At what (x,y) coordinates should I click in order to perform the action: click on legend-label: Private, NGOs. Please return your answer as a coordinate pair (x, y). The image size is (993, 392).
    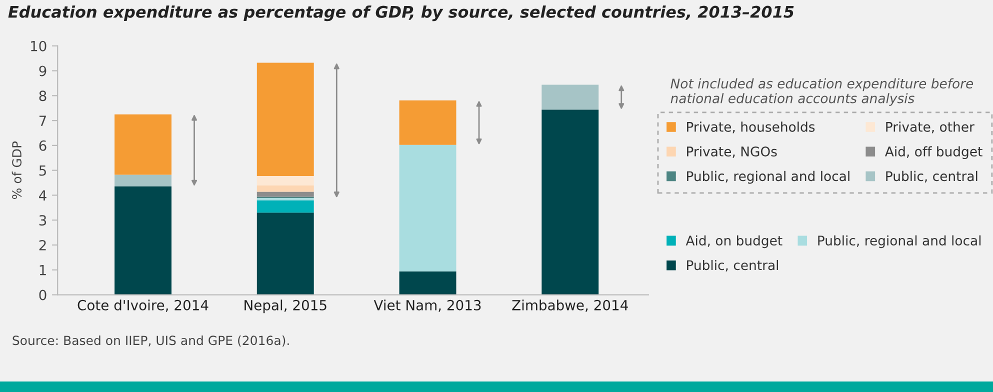
    Looking at the image, I should click on (732, 152).